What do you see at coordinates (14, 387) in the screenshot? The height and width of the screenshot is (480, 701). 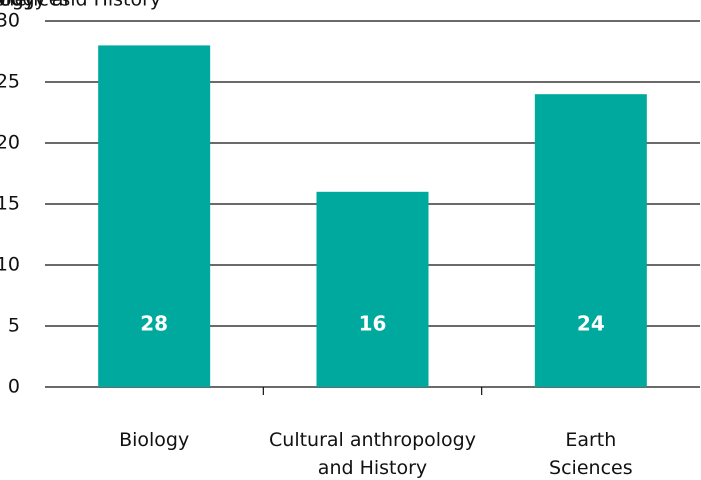 I see `y-tick-label: 0` at bounding box center [14, 387].